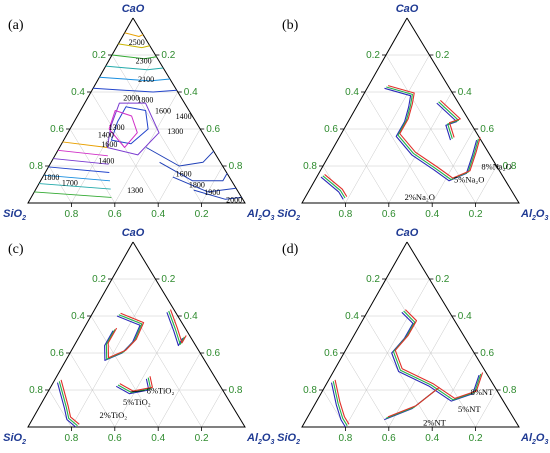  What do you see at coordinates (272, 218) in the screenshot?
I see `vertex-o-sub: 3` at bounding box center [272, 218].